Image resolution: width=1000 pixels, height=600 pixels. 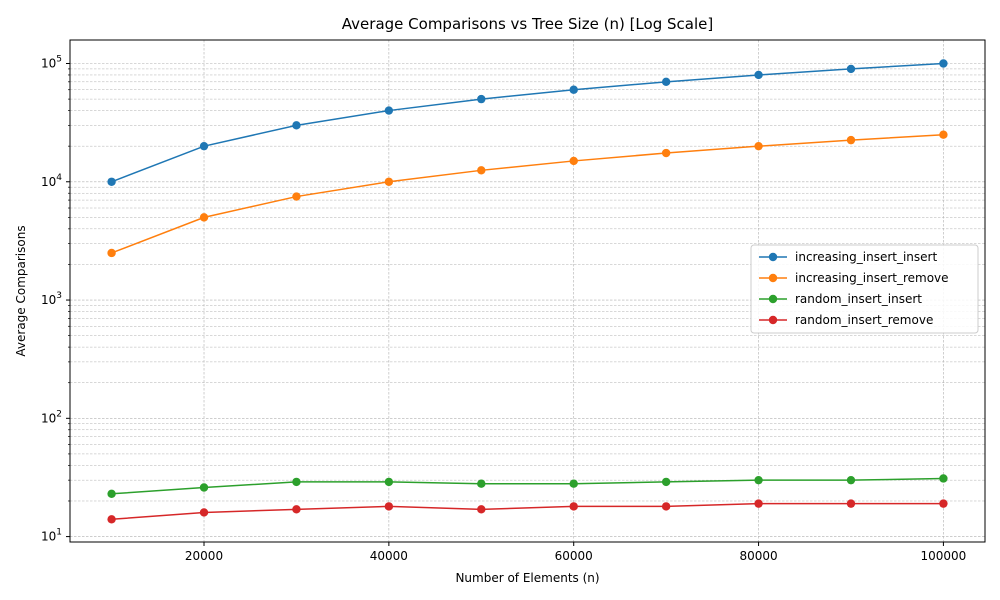 I want to click on series-random_insert_remove, so click(x=527, y=511).